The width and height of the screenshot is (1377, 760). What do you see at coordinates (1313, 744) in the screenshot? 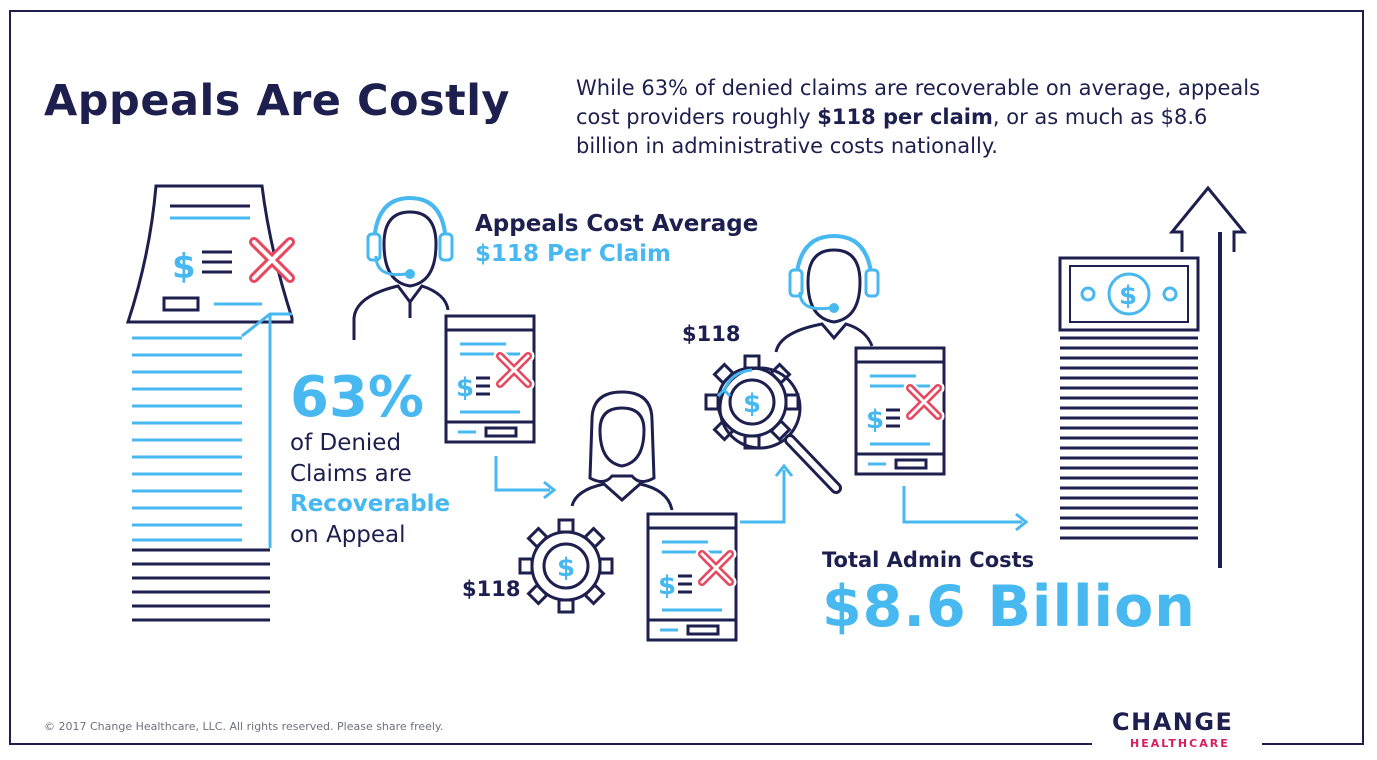
I see `bottom-rule-right` at bounding box center [1313, 744].